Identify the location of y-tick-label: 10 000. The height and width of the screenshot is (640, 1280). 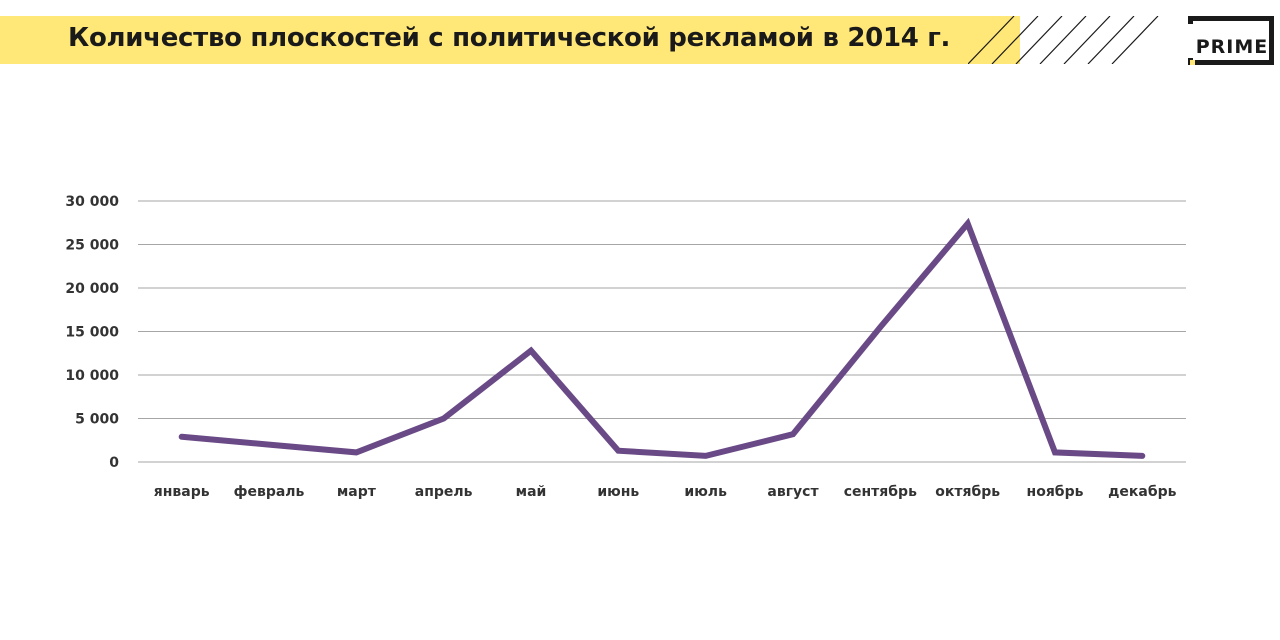
(92, 376).